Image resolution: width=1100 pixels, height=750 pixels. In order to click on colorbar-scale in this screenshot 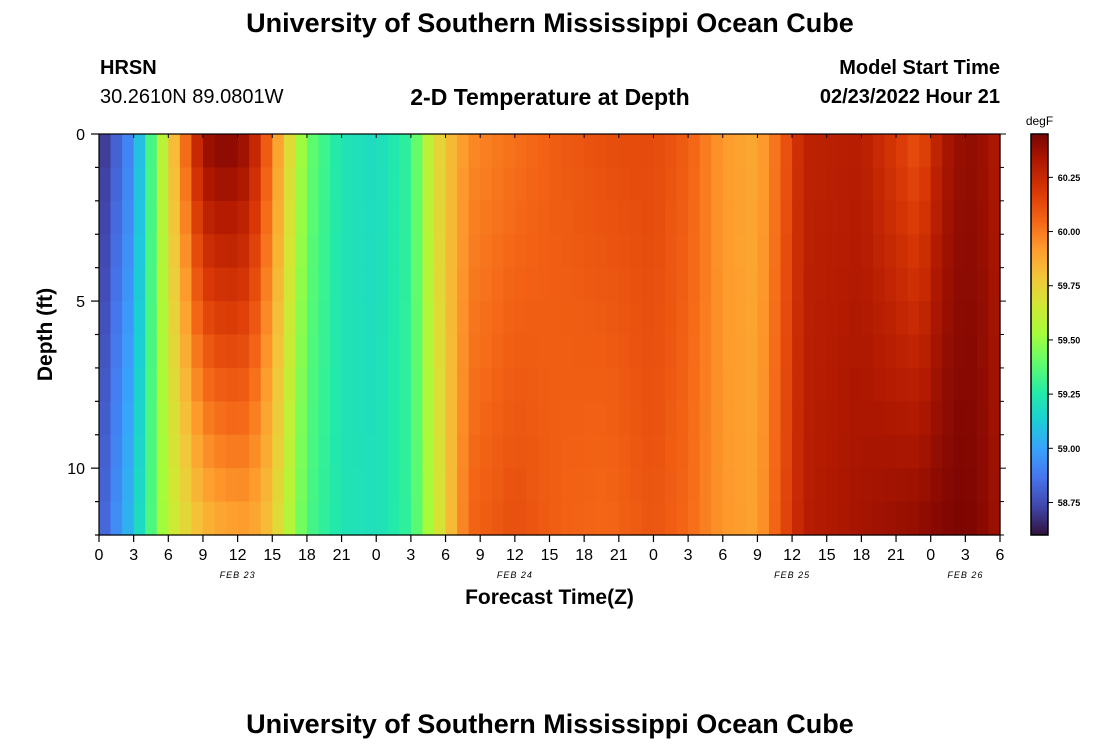, I will do `click(1039, 334)`.